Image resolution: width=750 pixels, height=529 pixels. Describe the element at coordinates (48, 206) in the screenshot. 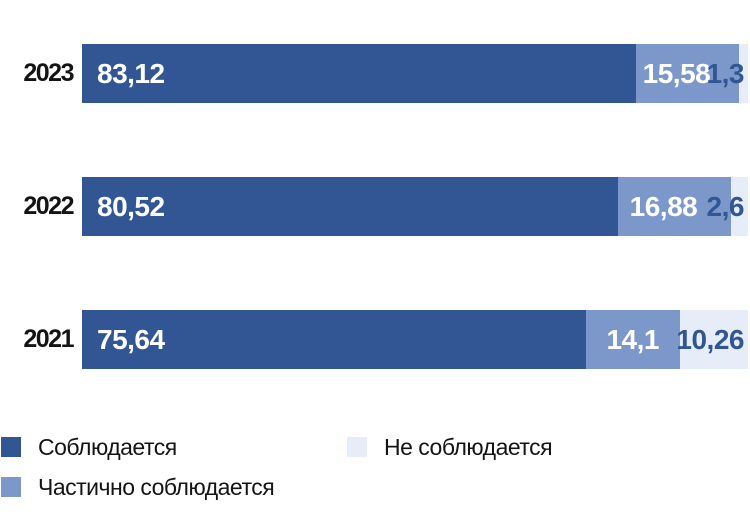

I see `year-label: 2022` at that location.